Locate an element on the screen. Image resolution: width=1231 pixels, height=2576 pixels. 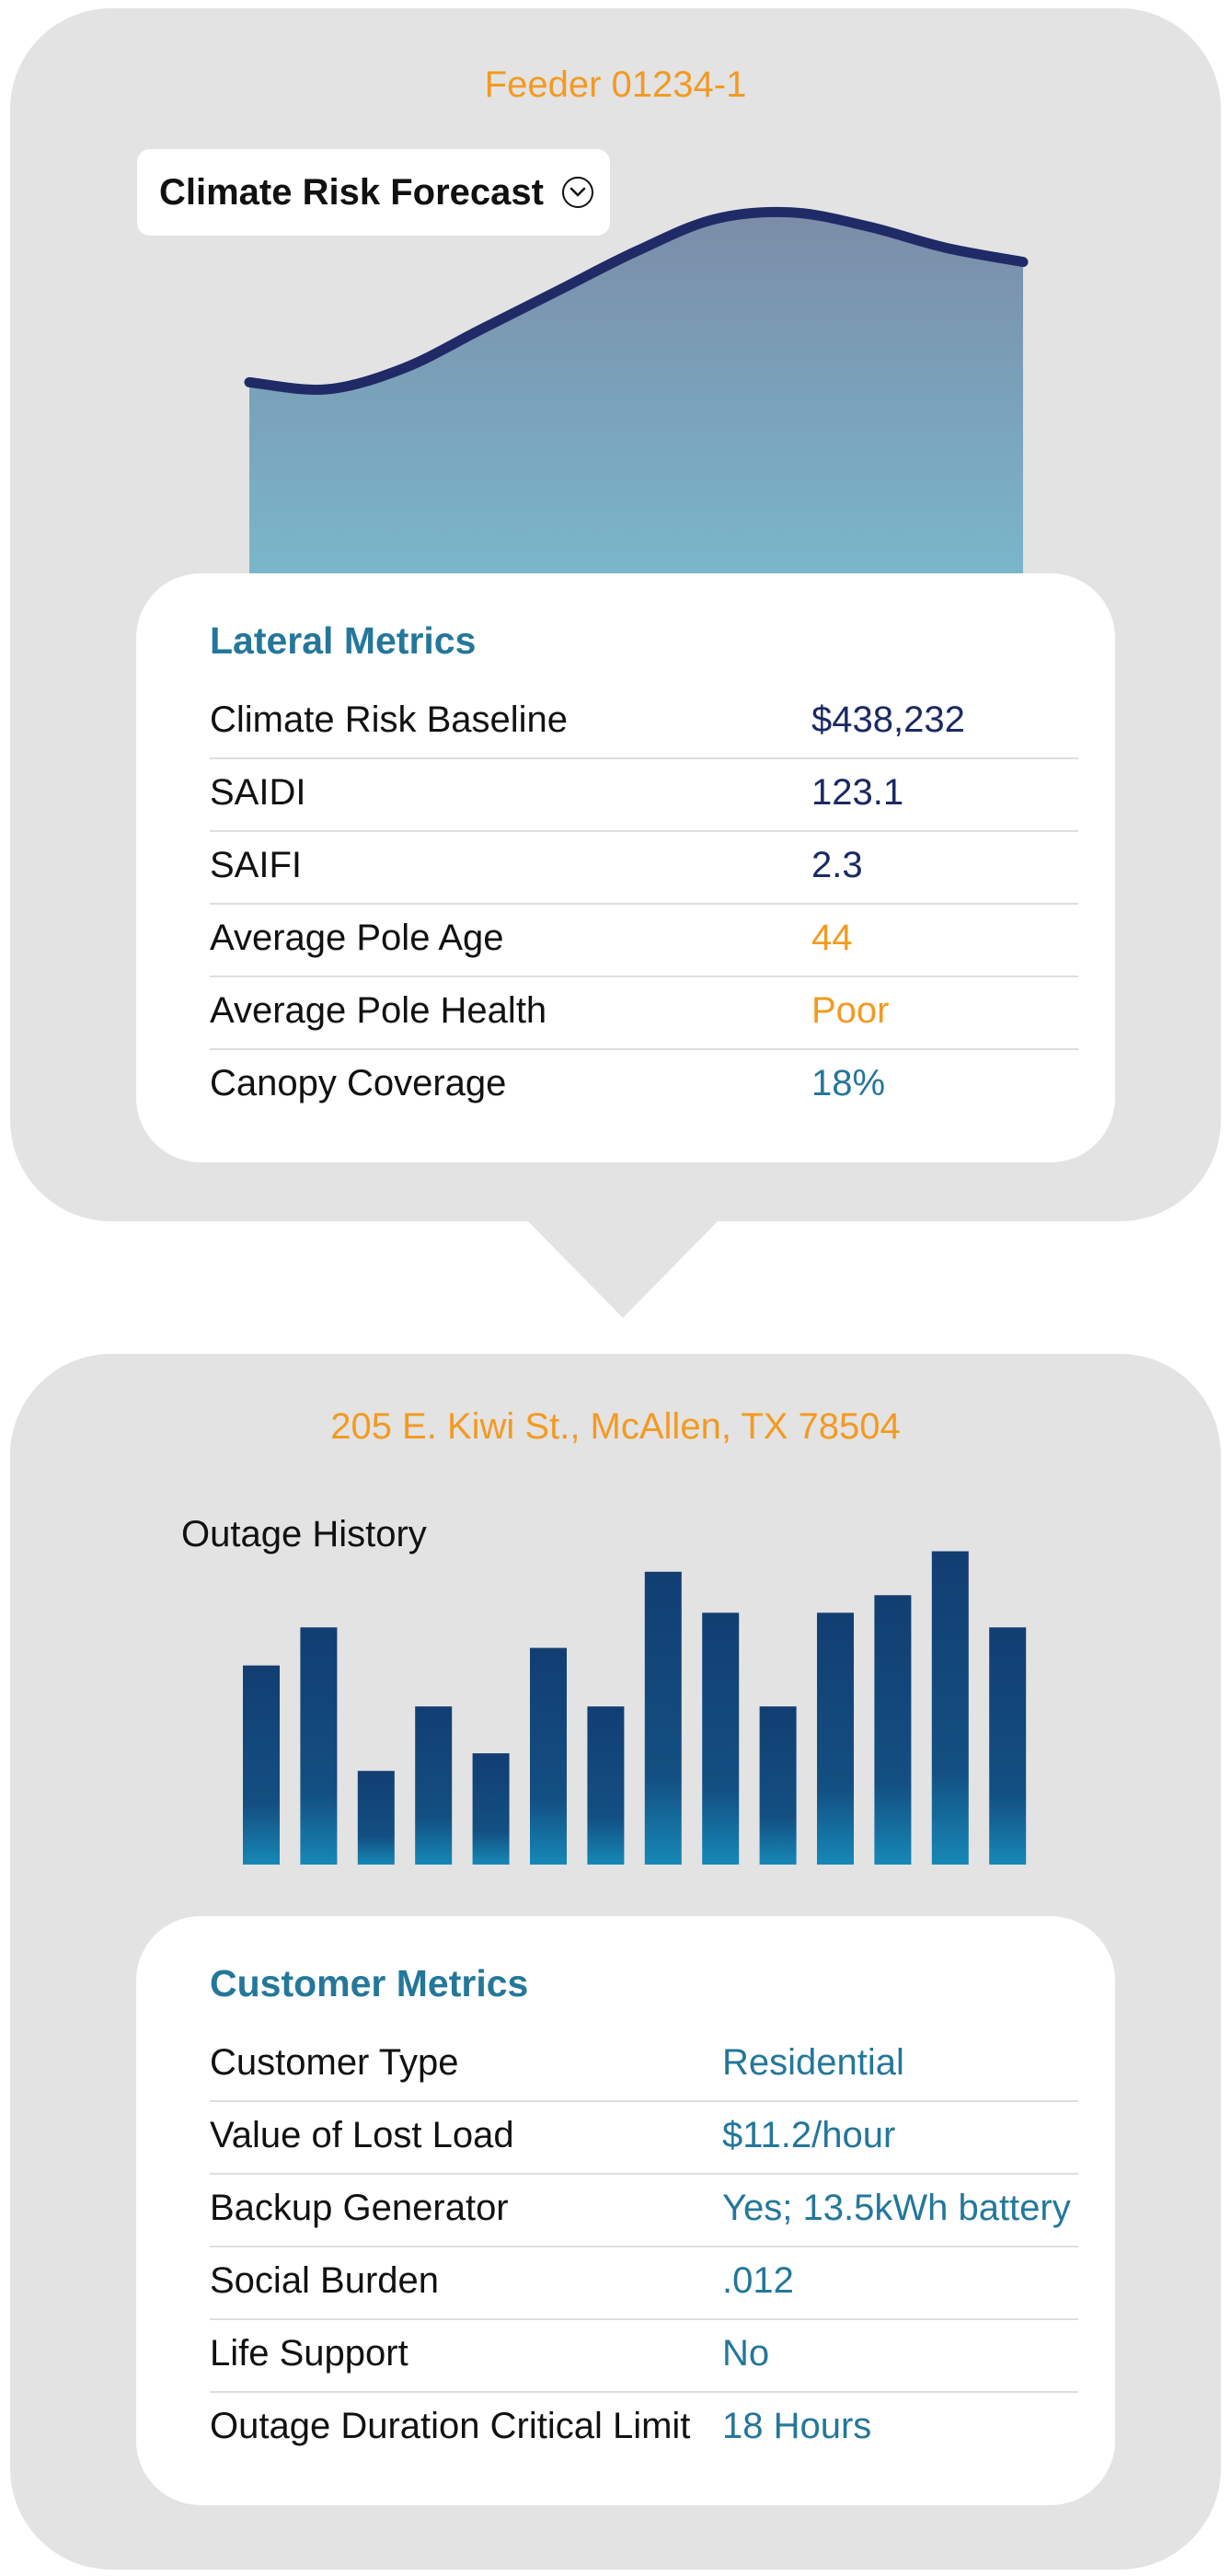
address-title: 205 E. Kiwi St., McAllen, TX 78504 is located at coordinates (615, 1426).